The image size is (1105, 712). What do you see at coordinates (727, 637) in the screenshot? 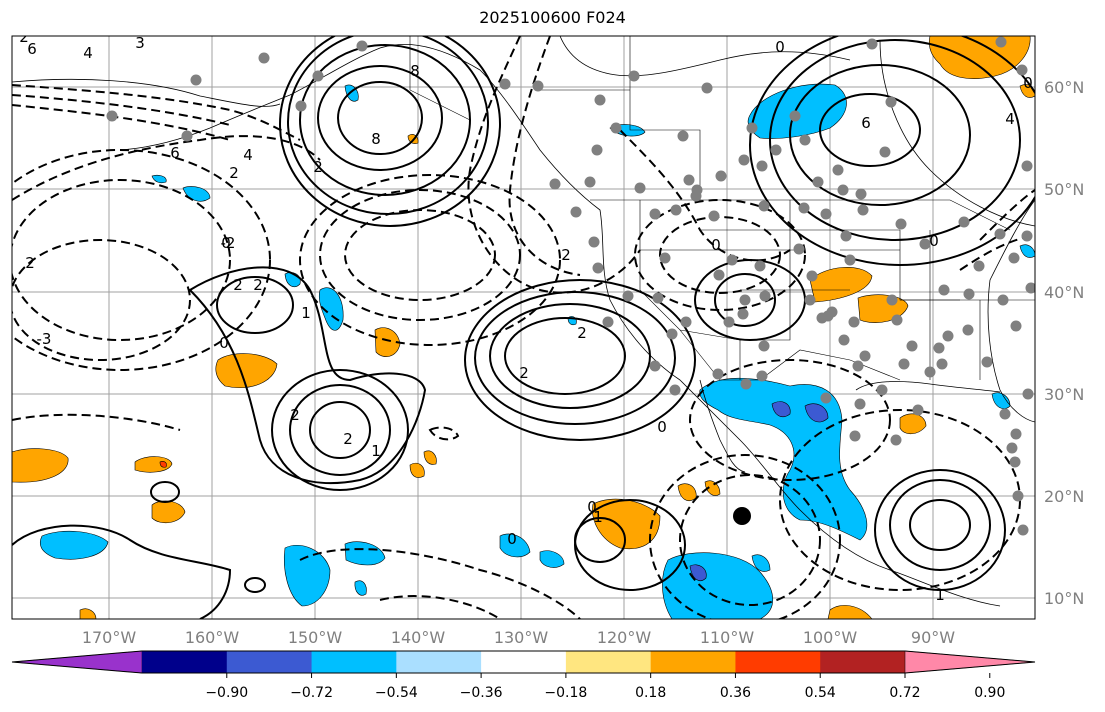
I see `longitude-label: 110°W` at bounding box center [727, 637].